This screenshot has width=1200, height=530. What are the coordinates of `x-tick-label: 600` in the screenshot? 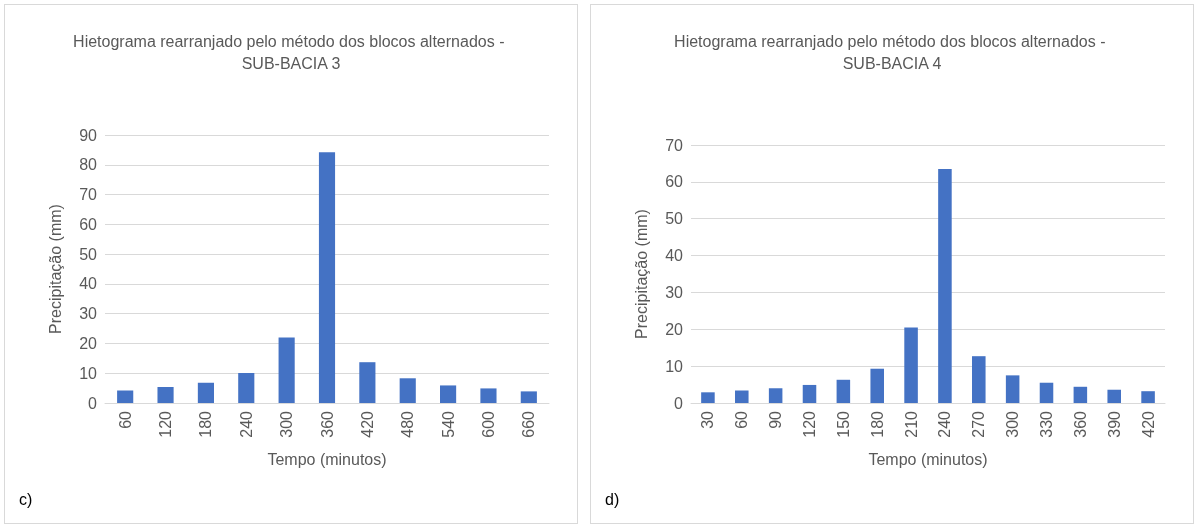 It's located at (488, 424).